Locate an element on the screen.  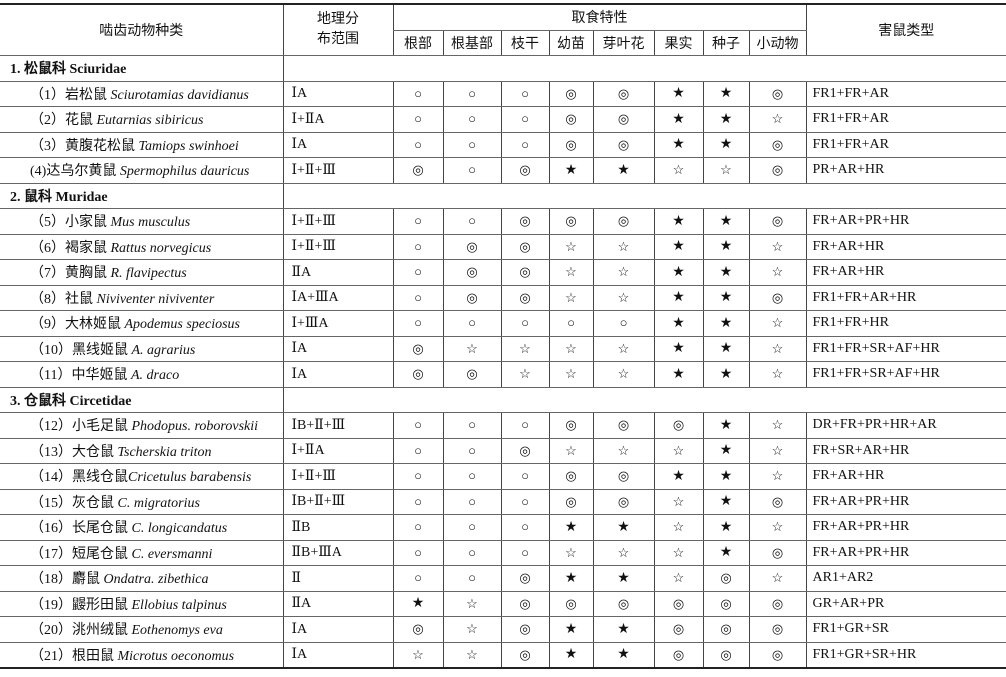
pest-type-cell: FR1+FR+HR is located at coordinates (905, 323).